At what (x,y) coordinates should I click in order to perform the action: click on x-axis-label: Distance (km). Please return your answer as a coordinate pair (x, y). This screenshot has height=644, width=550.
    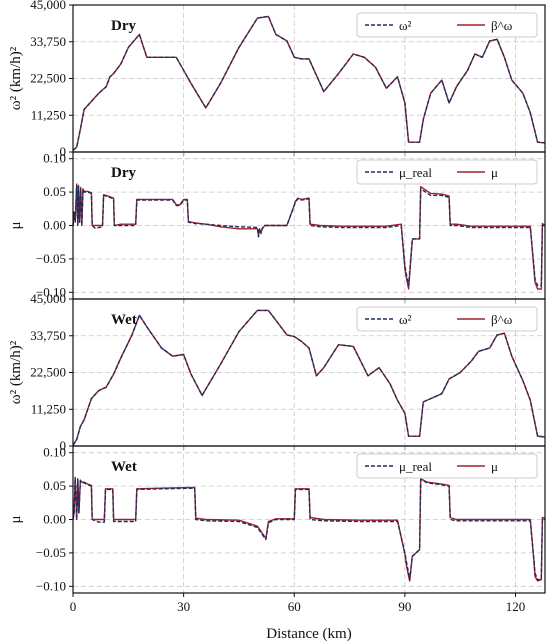
    Looking at the image, I should click on (308, 634).